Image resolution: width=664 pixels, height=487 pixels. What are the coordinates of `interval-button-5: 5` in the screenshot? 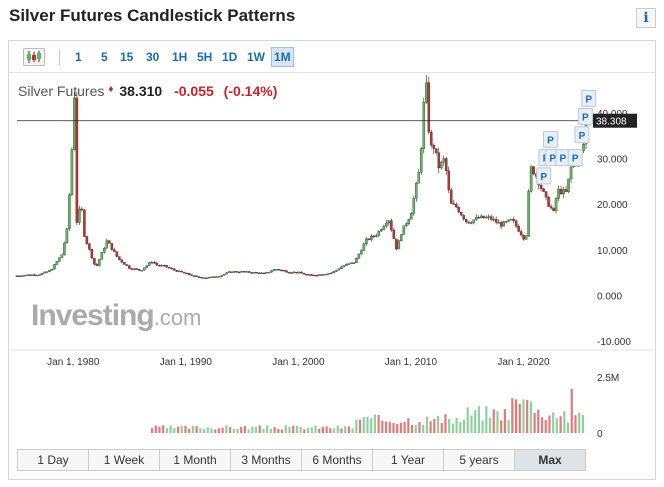 It's located at (104, 57).